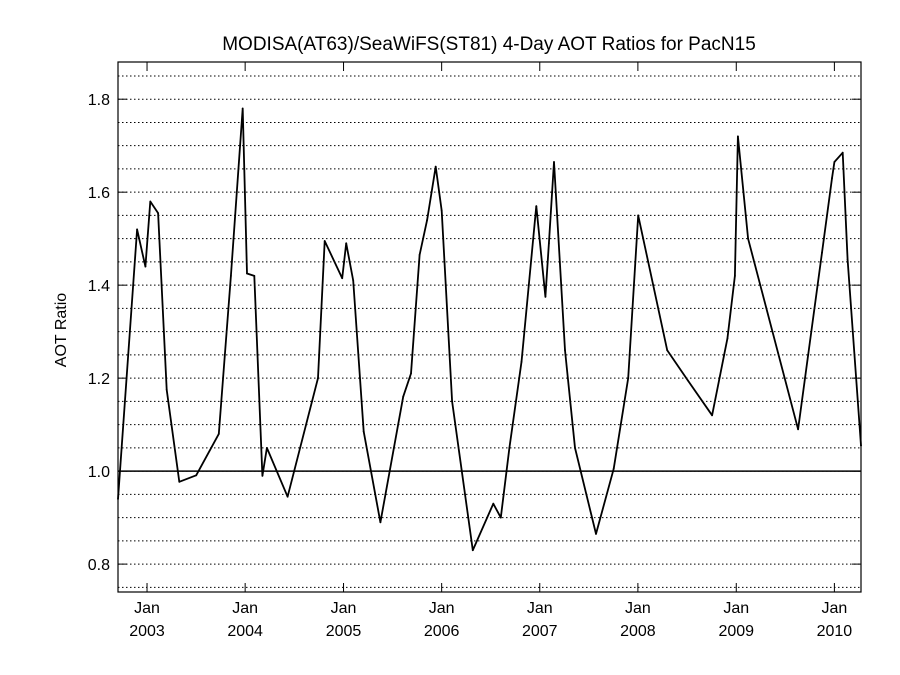  Describe the element at coordinates (442, 631) in the screenshot. I see `x-tick-label-year: 2006` at that location.